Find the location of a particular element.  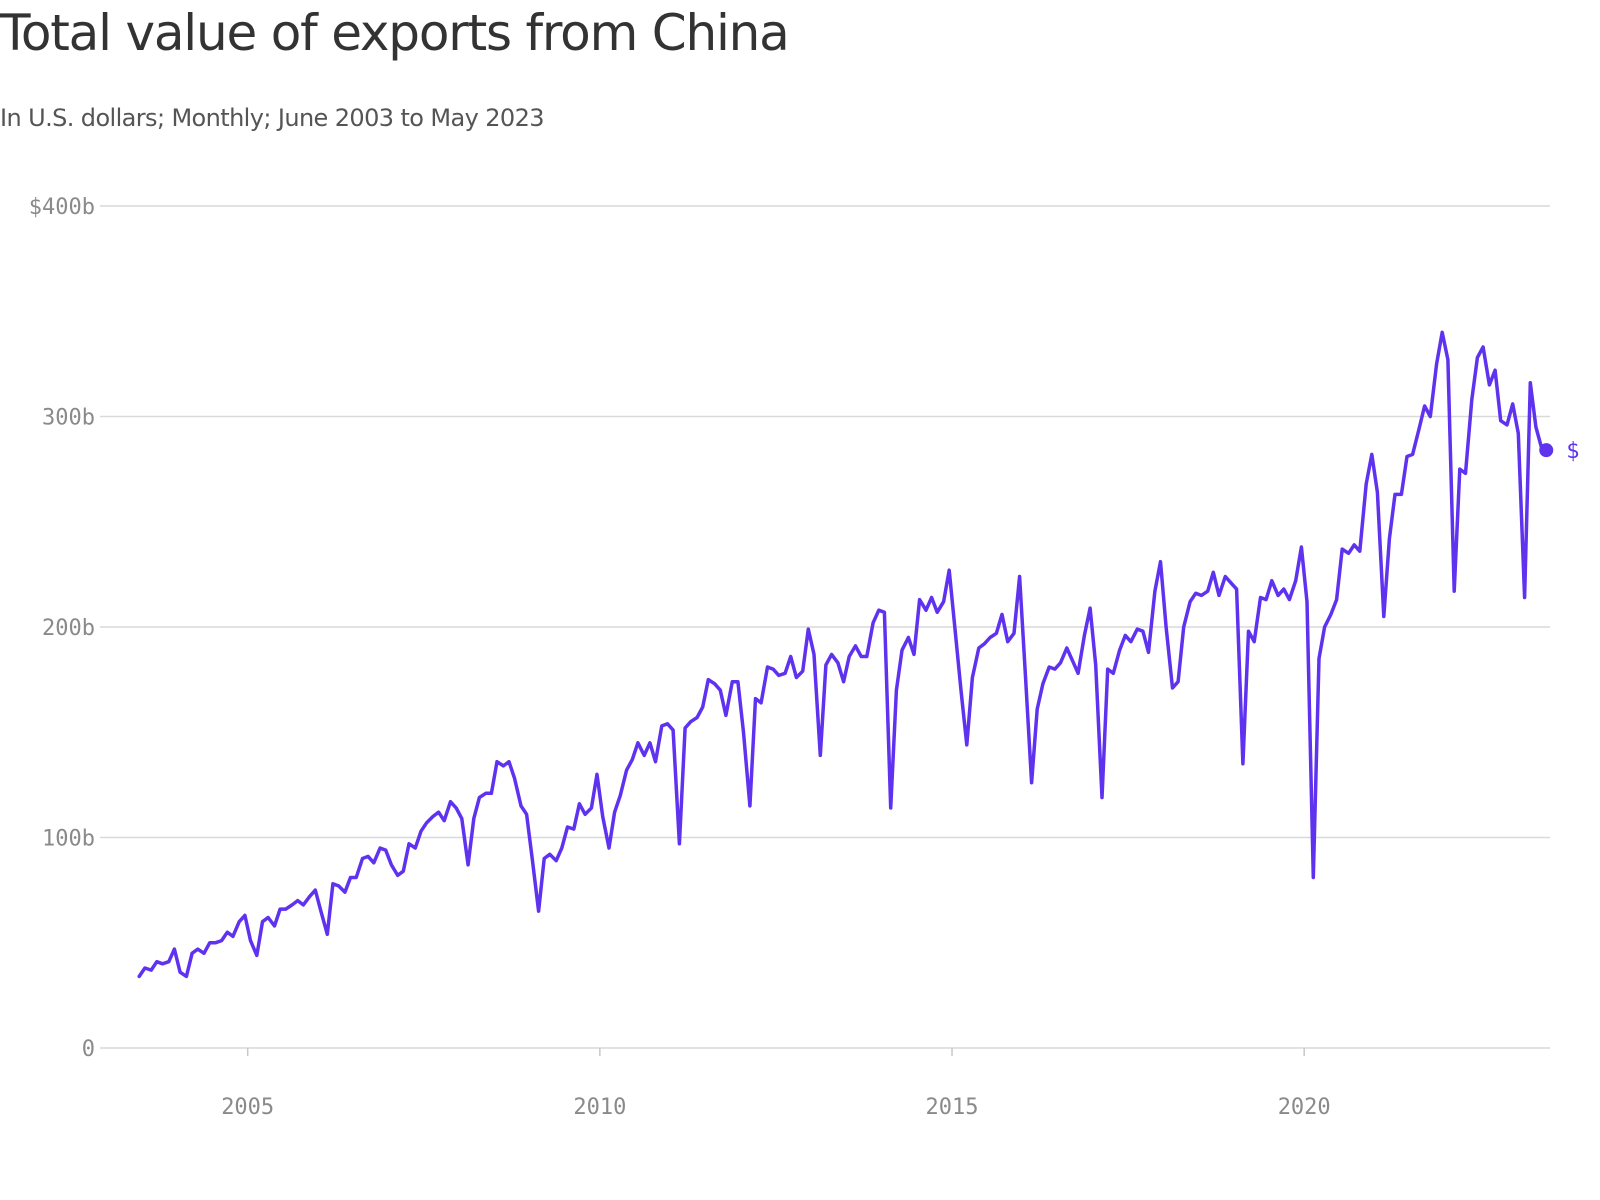

y-tick-label: 0 is located at coordinates (88, 1049).